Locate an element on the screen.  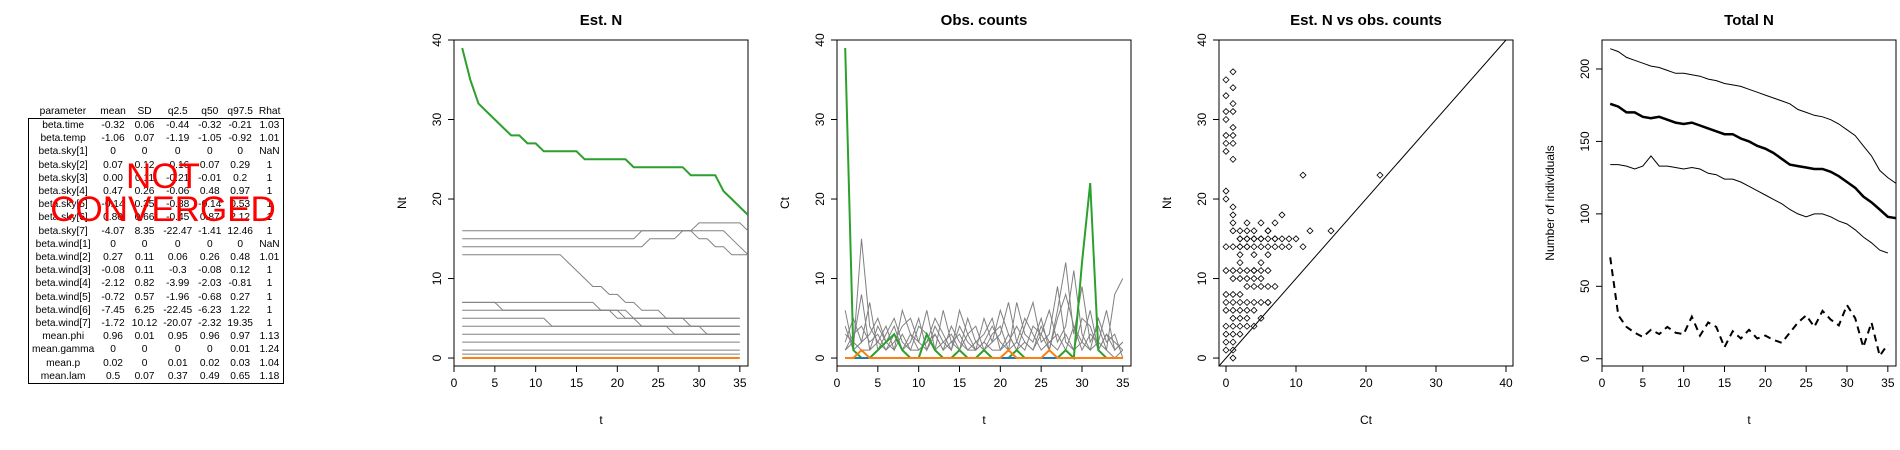
table-cell: 2.12 is located at coordinates (240, 218).